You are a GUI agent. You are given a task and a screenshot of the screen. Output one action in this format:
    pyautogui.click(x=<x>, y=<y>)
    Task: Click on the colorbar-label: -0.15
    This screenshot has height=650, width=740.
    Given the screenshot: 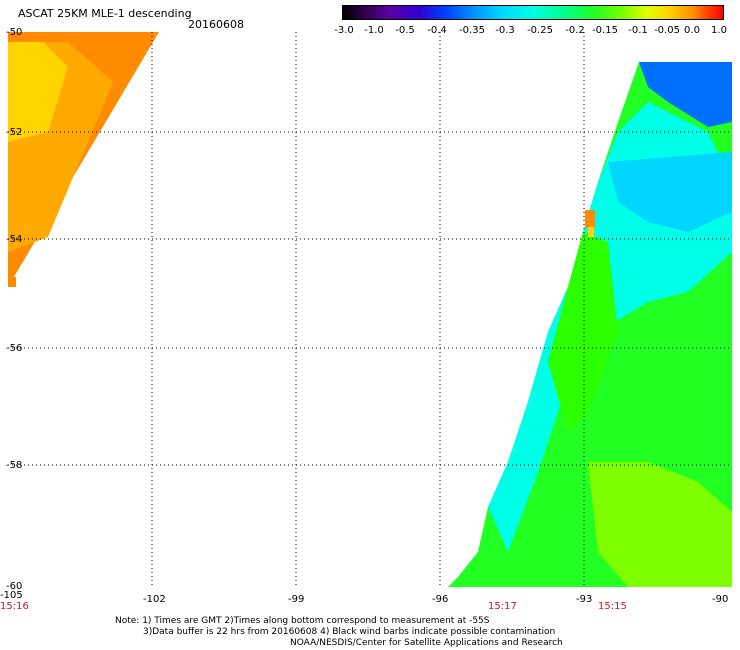 What is the action you would take?
    pyautogui.click(x=605, y=30)
    